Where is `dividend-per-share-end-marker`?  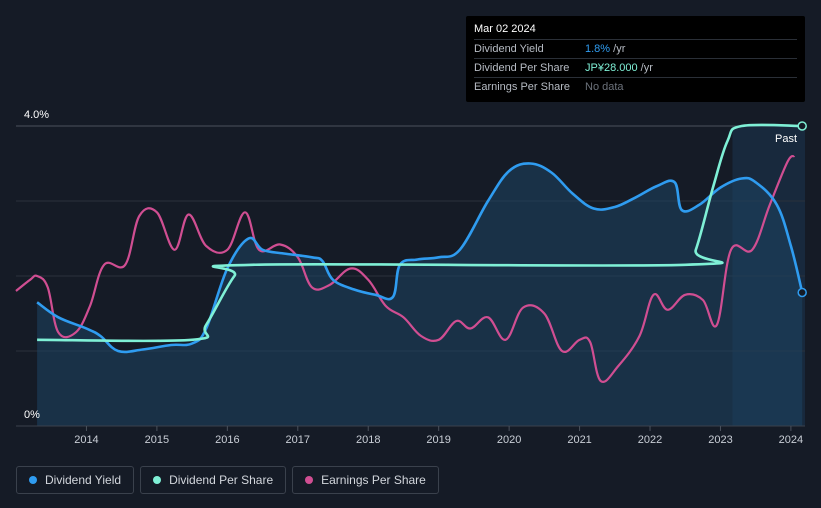
dividend-per-share-end-marker is located at coordinates (802, 126).